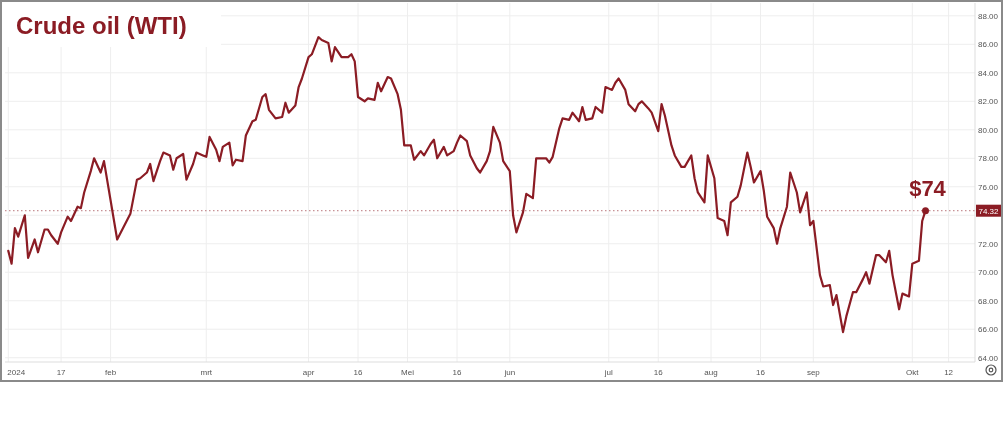 The height and width of the screenshot is (432, 1005). Describe the element at coordinates (928, 188) in the screenshot. I see `annotation: $74` at that location.